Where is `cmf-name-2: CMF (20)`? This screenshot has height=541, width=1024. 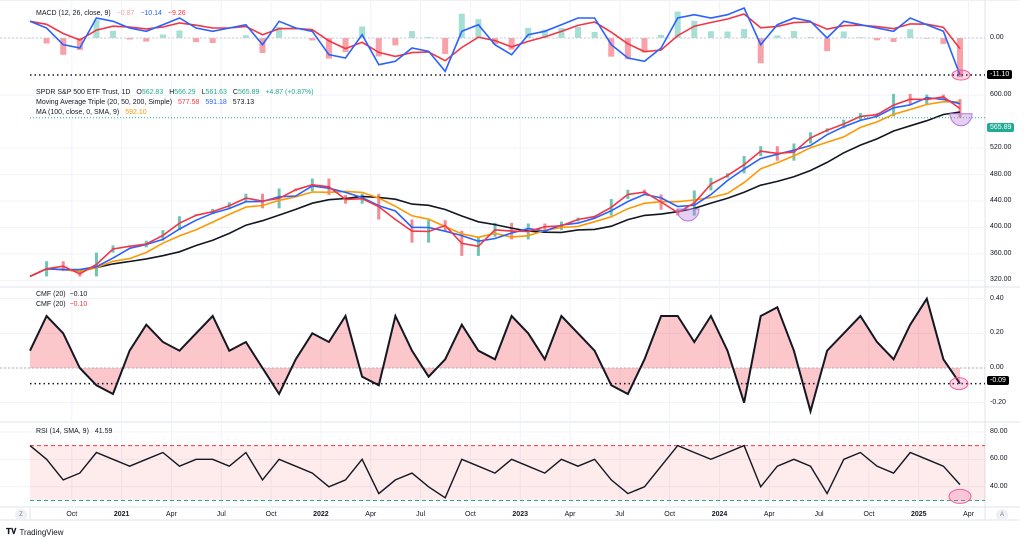 cmf-name-2: CMF (20) is located at coordinates (51, 304).